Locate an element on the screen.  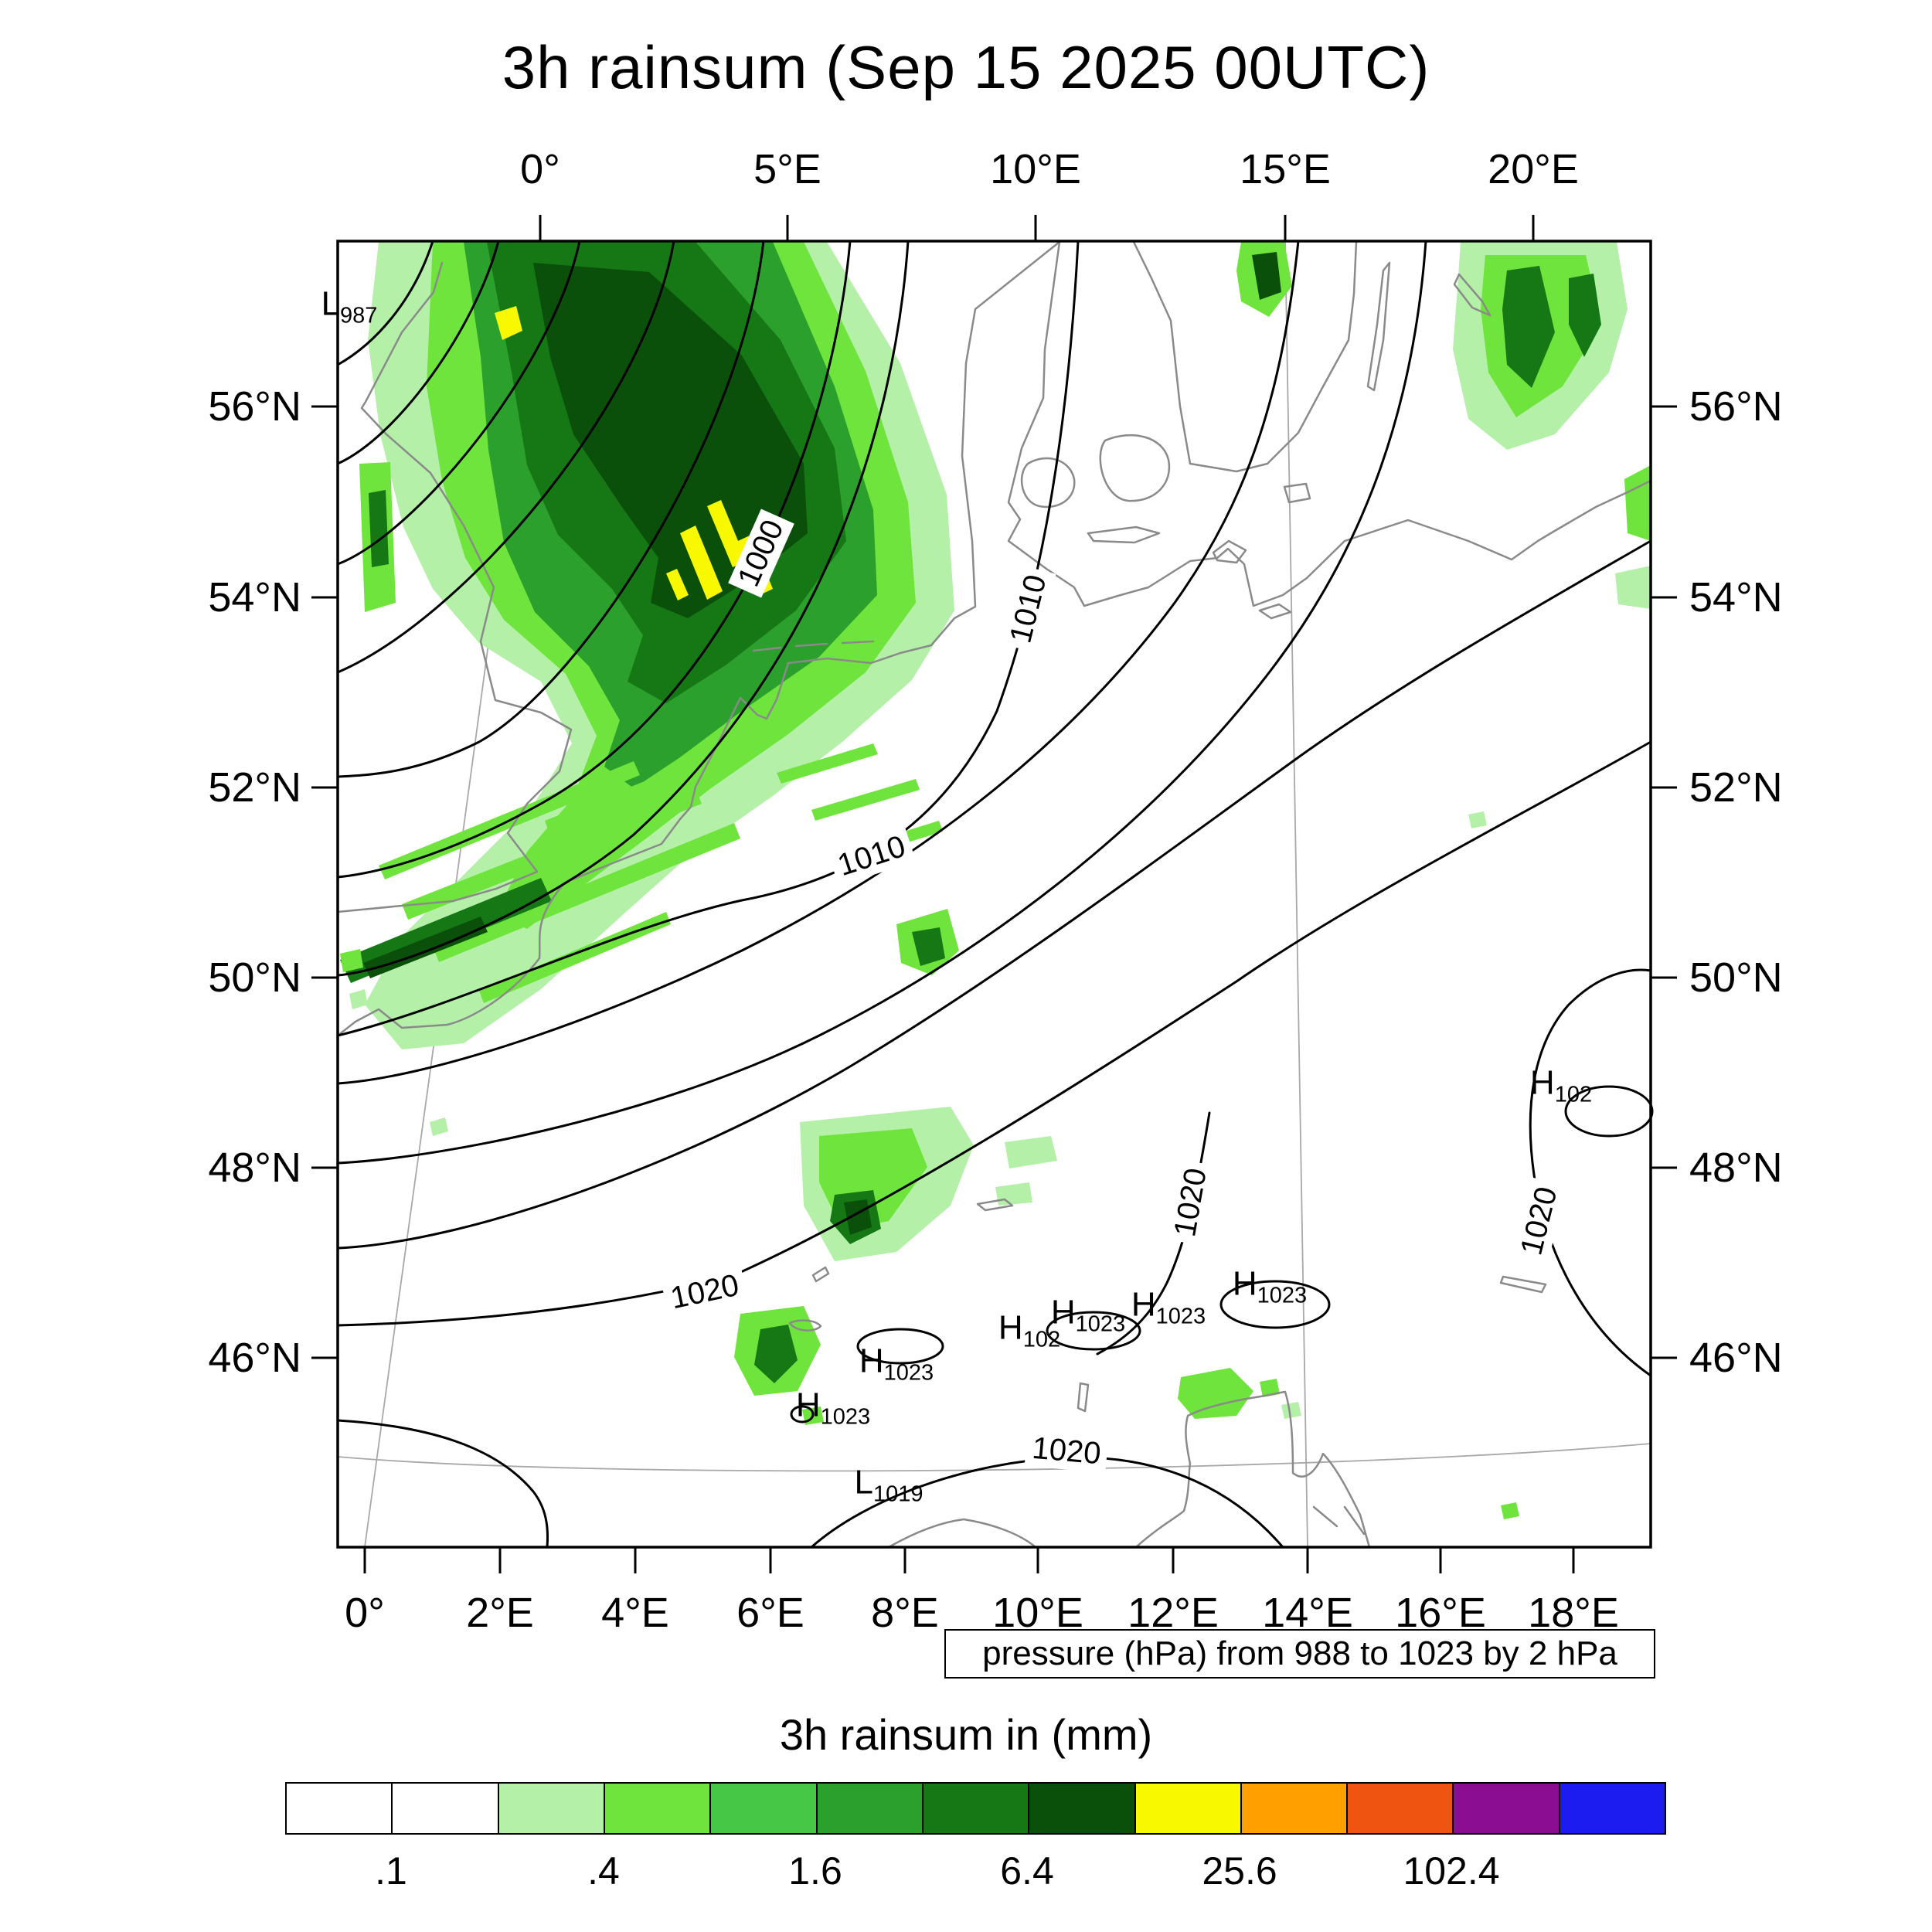
axis-ticks-top is located at coordinates (1037, 228).